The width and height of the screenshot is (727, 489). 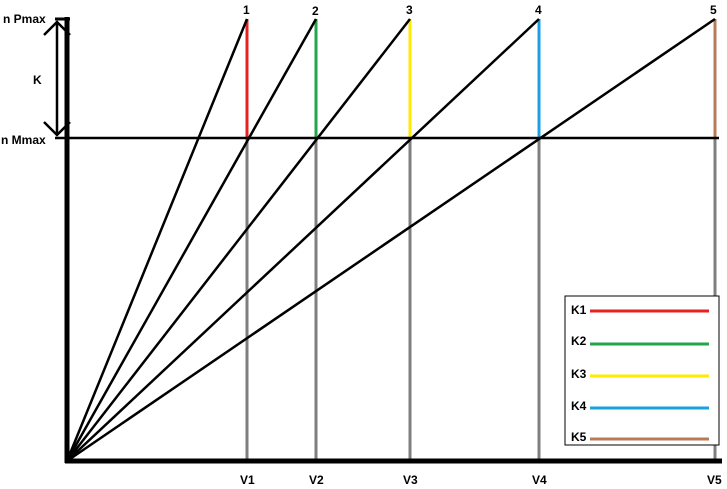 I want to click on gear-number-2: 2, so click(x=315, y=11).